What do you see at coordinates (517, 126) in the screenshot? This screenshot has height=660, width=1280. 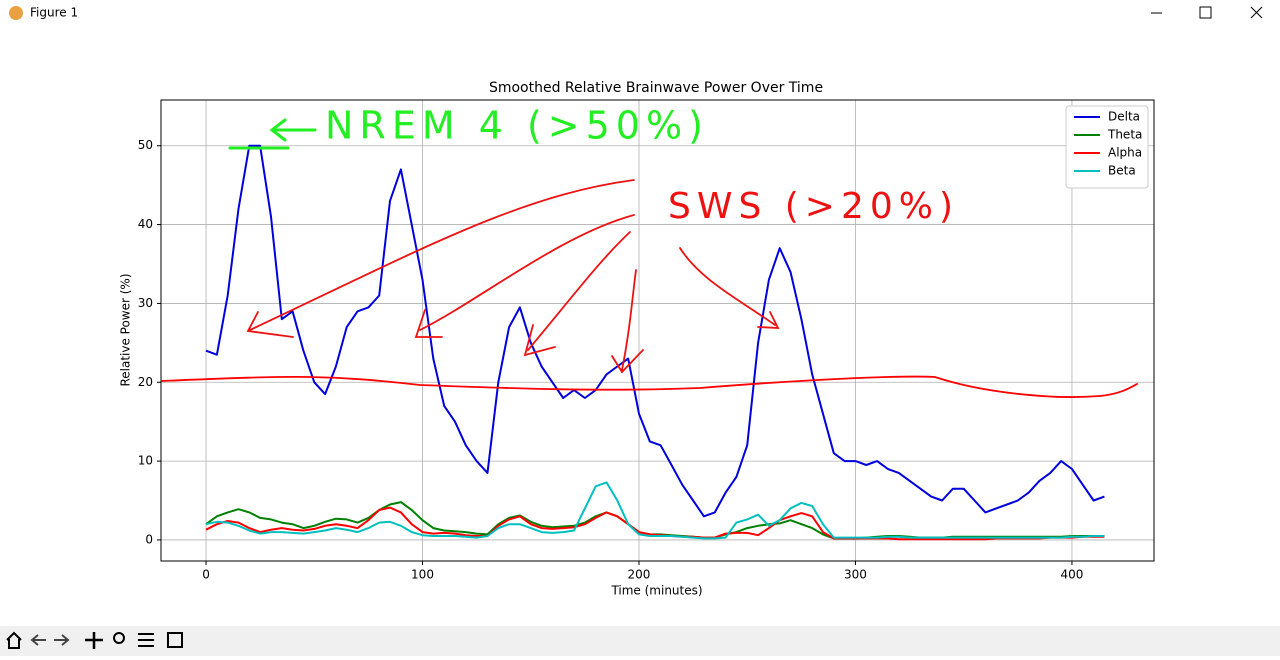 I see `annotation: NREM 4 (>50%)` at bounding box center [517, 126].